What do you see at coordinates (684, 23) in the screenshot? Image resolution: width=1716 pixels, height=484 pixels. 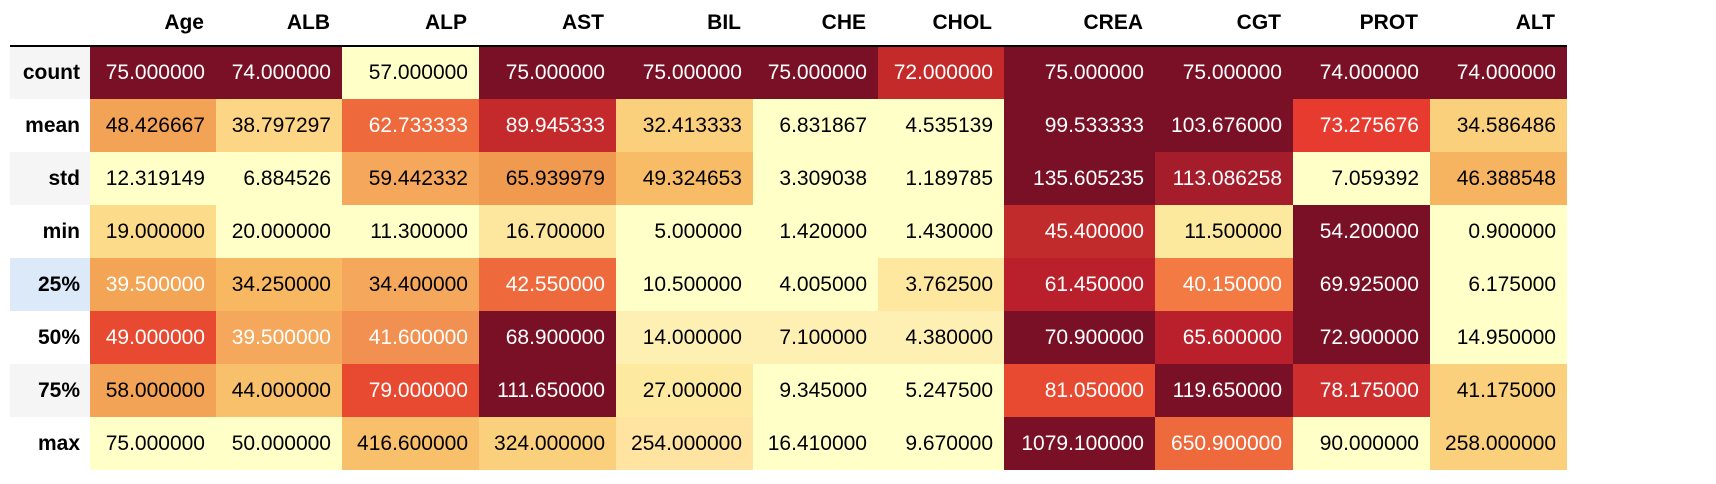 I see `column-header-bil: BIL` at bounding box center [684, 23].